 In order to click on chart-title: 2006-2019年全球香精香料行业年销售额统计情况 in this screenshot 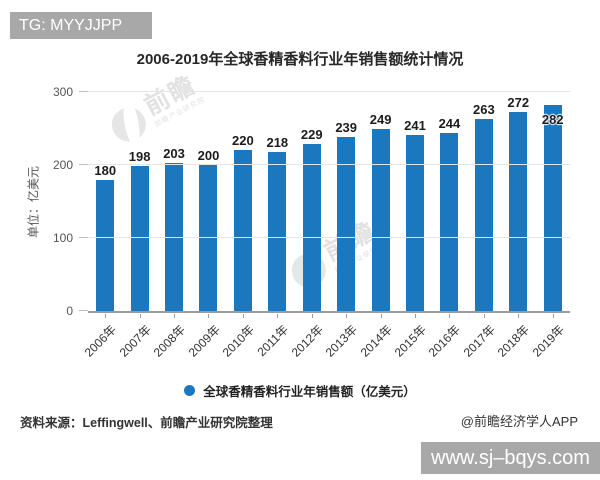, I will do `click(300, 59)`.